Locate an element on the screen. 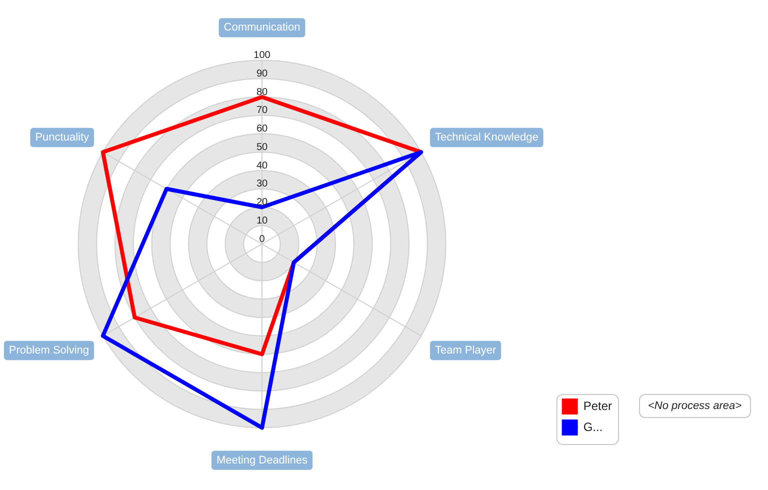 Image resolution: width=768 pixels, height=490 pixels. y-tick-label: 60 is located at coordinates (262, 129).